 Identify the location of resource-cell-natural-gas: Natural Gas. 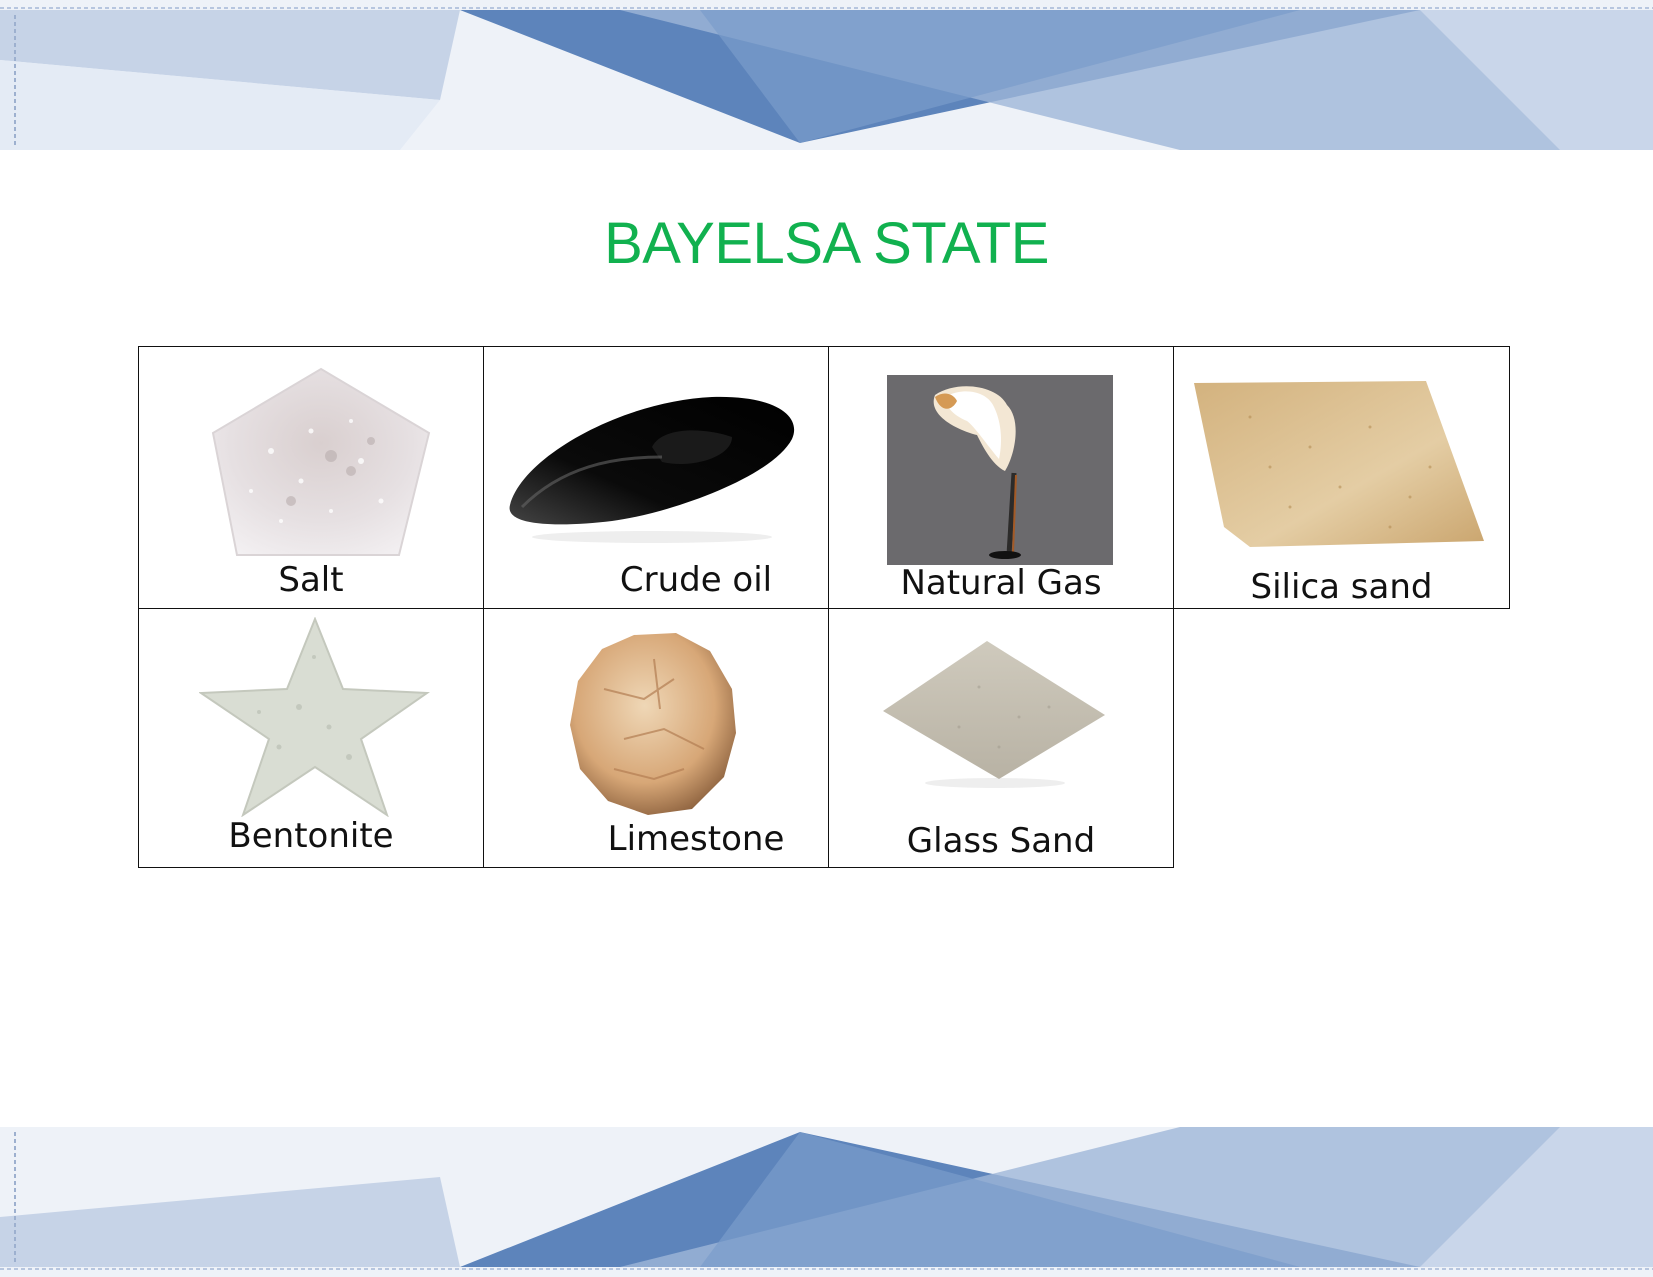
(1001, 477).